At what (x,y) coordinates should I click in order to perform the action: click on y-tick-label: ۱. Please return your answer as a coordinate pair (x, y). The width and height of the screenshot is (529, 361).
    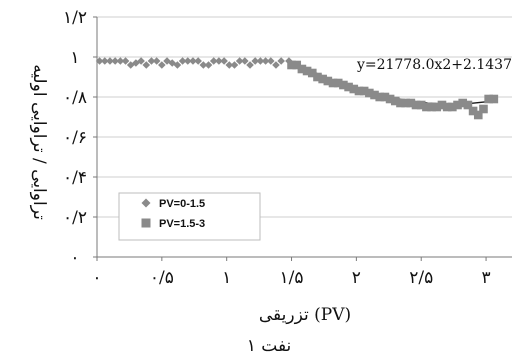
    Looking at the image, I should click on (74, 58).